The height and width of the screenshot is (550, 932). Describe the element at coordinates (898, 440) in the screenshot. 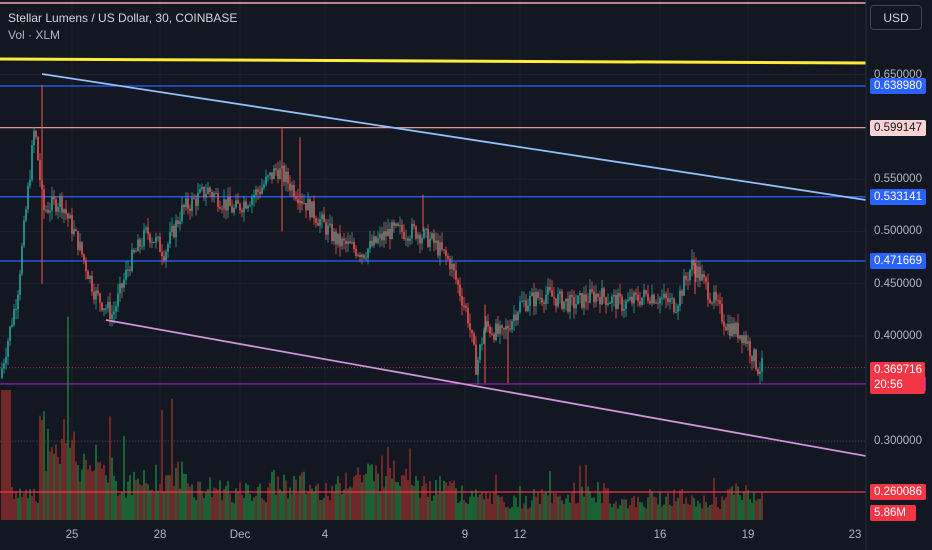

I see `price-tick-label: 0.300000` at that location.